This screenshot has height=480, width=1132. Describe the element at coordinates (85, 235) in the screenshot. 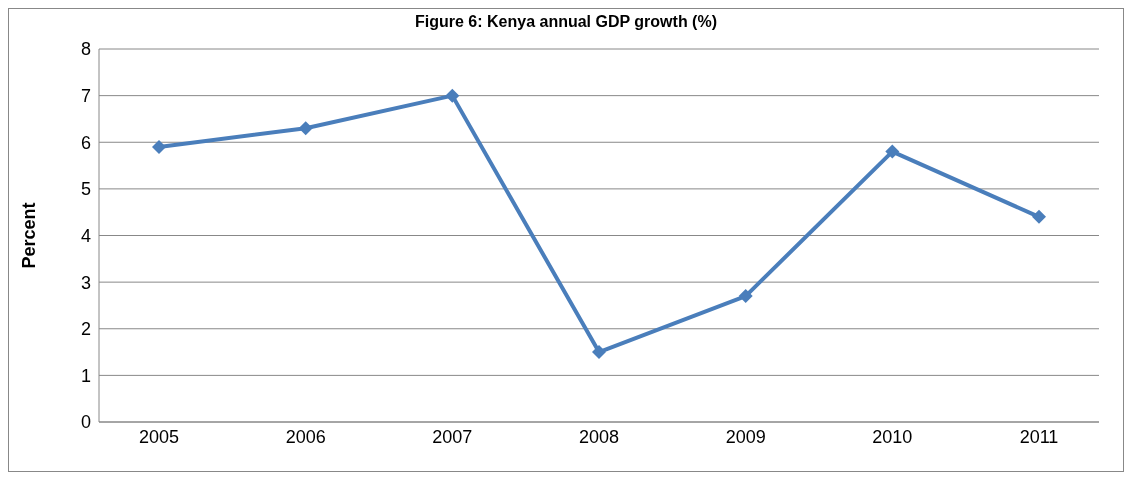

I see `y-tick-label: 4` at that location.